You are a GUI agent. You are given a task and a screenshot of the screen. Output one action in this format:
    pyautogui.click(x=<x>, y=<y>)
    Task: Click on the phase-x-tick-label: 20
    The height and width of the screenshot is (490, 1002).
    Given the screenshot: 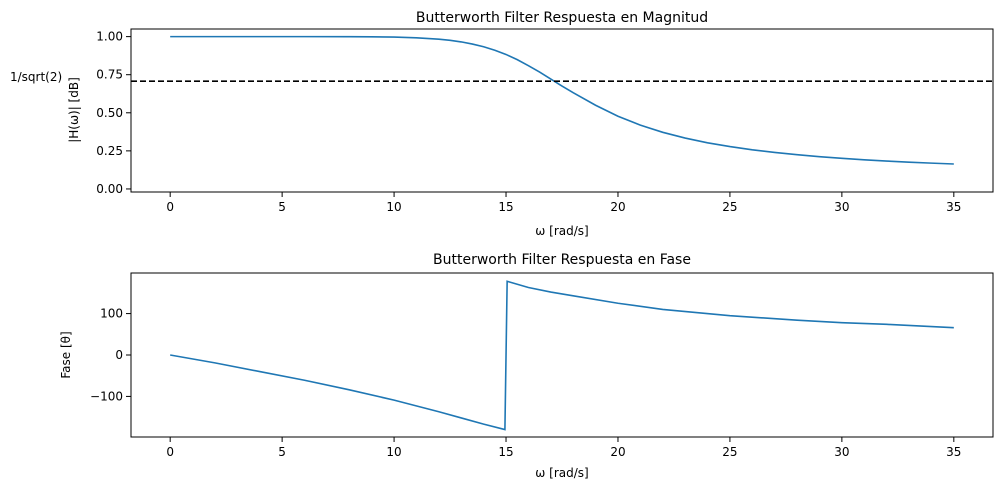 What is the action you would take?
    pyautogui.click(x=617, y=452)
    